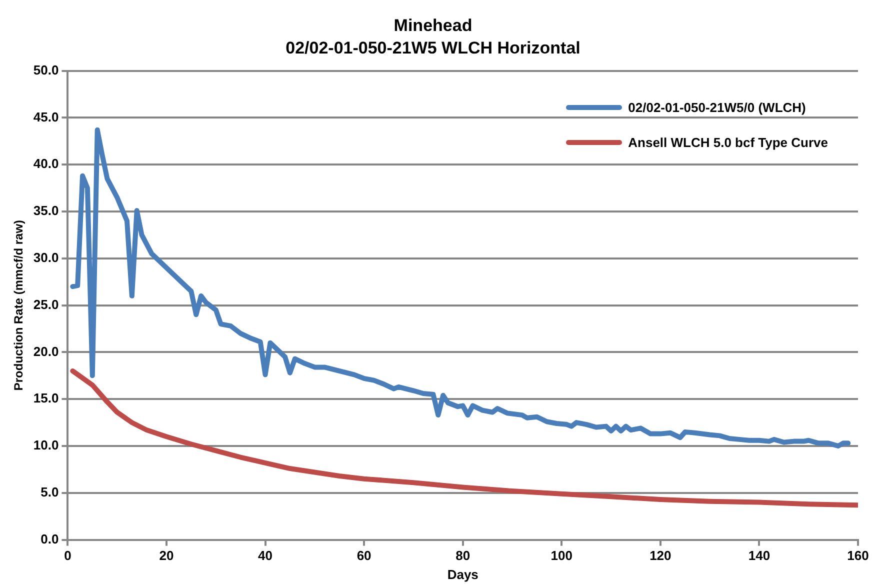  Describe the element at coordinates (46, 351) in the screenshot. I see `y-tick-label: 20.0` at that location.